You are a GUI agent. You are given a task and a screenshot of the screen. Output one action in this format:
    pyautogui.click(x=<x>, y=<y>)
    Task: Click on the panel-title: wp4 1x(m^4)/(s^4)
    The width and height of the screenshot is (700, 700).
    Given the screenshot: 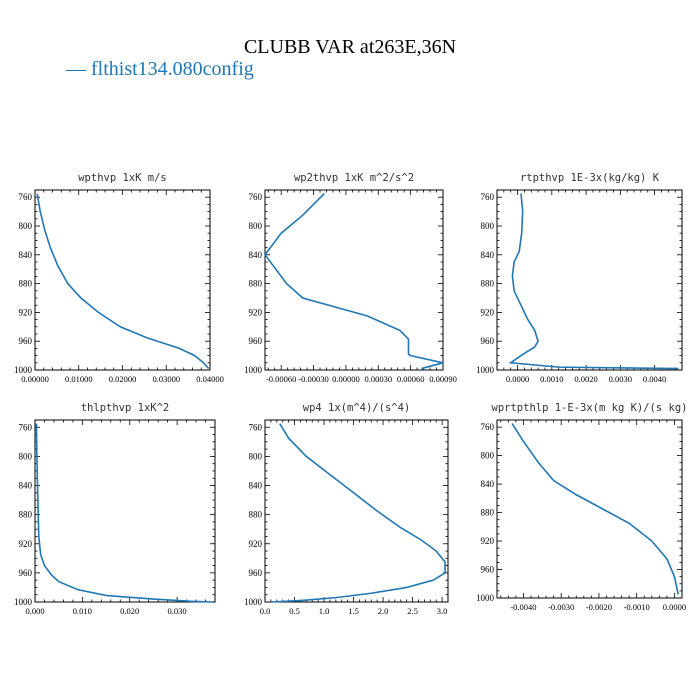 What is the action you would take?
    pyautogui.click(x=356, y=408)
    